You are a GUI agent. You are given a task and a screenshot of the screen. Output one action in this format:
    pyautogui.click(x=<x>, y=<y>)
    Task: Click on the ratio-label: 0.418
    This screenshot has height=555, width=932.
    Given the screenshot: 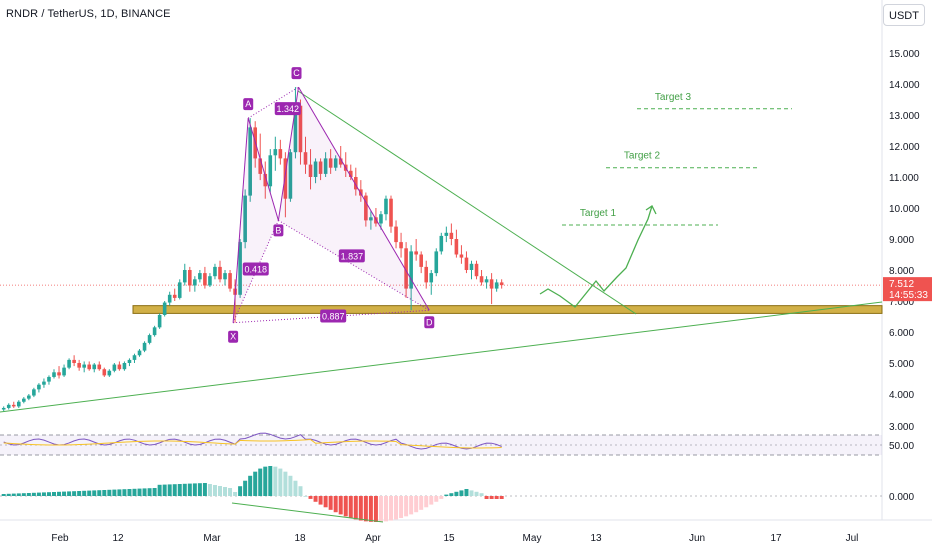 What is the action you would take?
    pyautogui.click(x=255, y=270)
    